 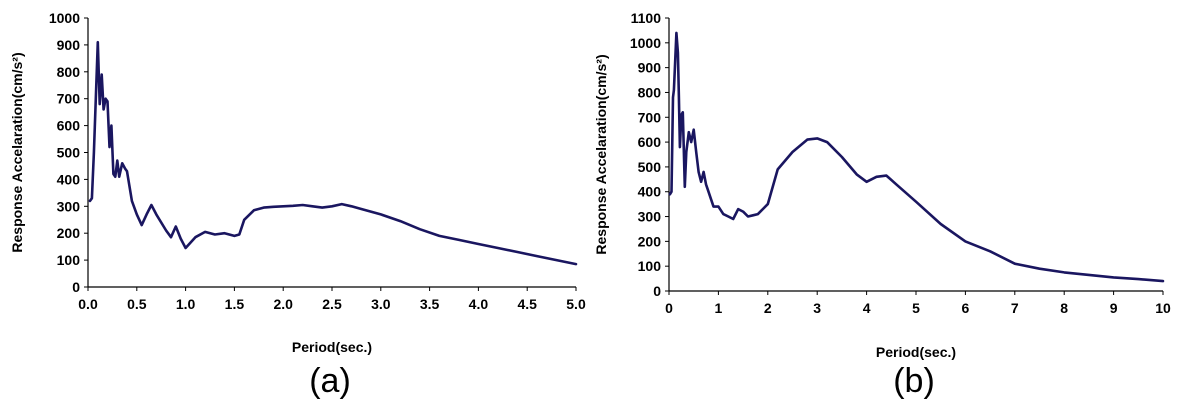 What do you see at coordinates (650, 117) in the screenshot?
I see `y-tick-label-b: 700` at bounding box center [650, 117].